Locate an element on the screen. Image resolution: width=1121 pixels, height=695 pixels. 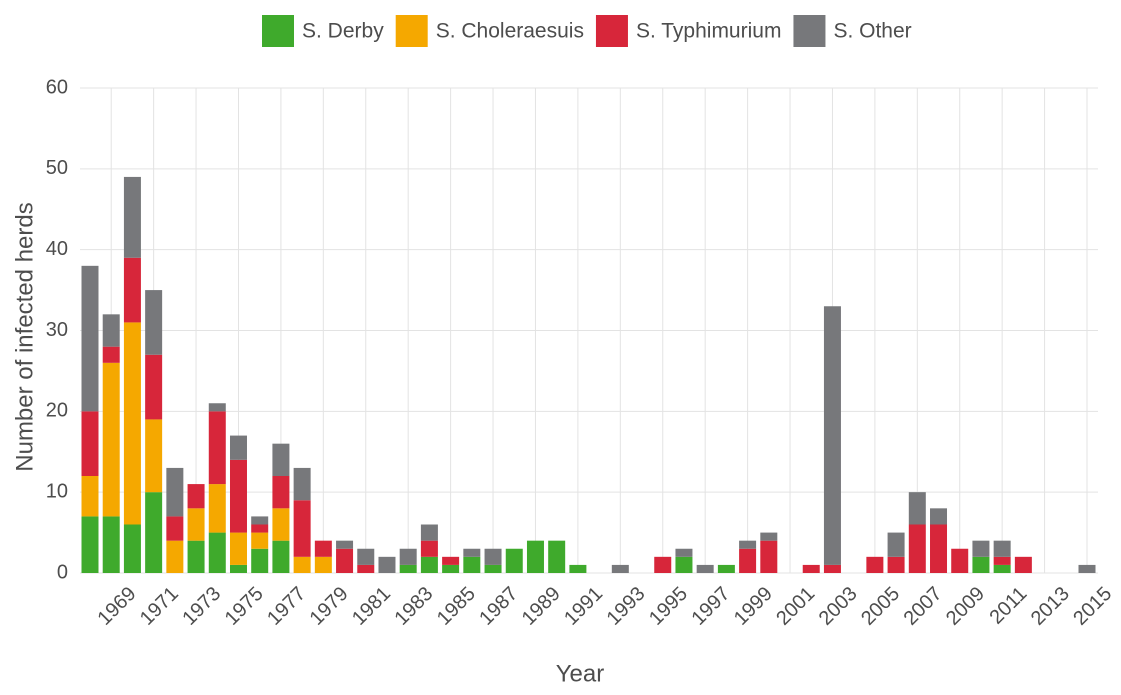
x-tick-label: 1993 is located at coordinates (626, 606).